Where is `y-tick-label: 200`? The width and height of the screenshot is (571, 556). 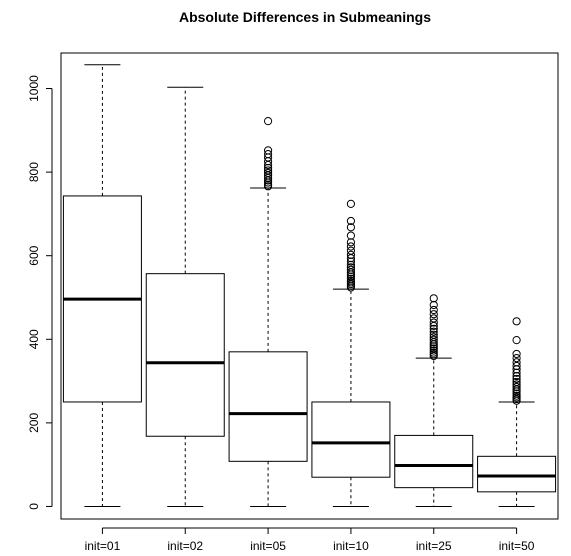
y-tick-label: 200 is located at coordinates (34, 423).